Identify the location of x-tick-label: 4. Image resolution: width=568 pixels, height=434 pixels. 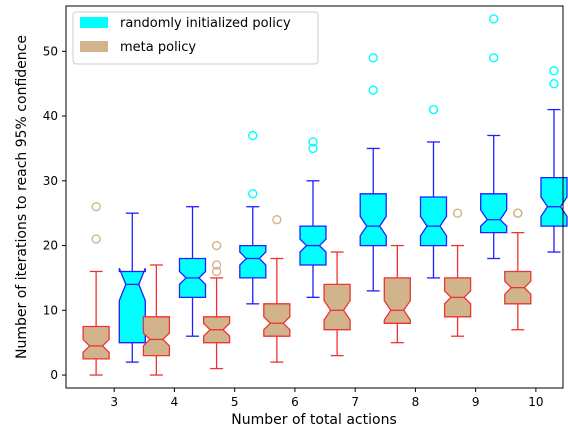
(175, 402).